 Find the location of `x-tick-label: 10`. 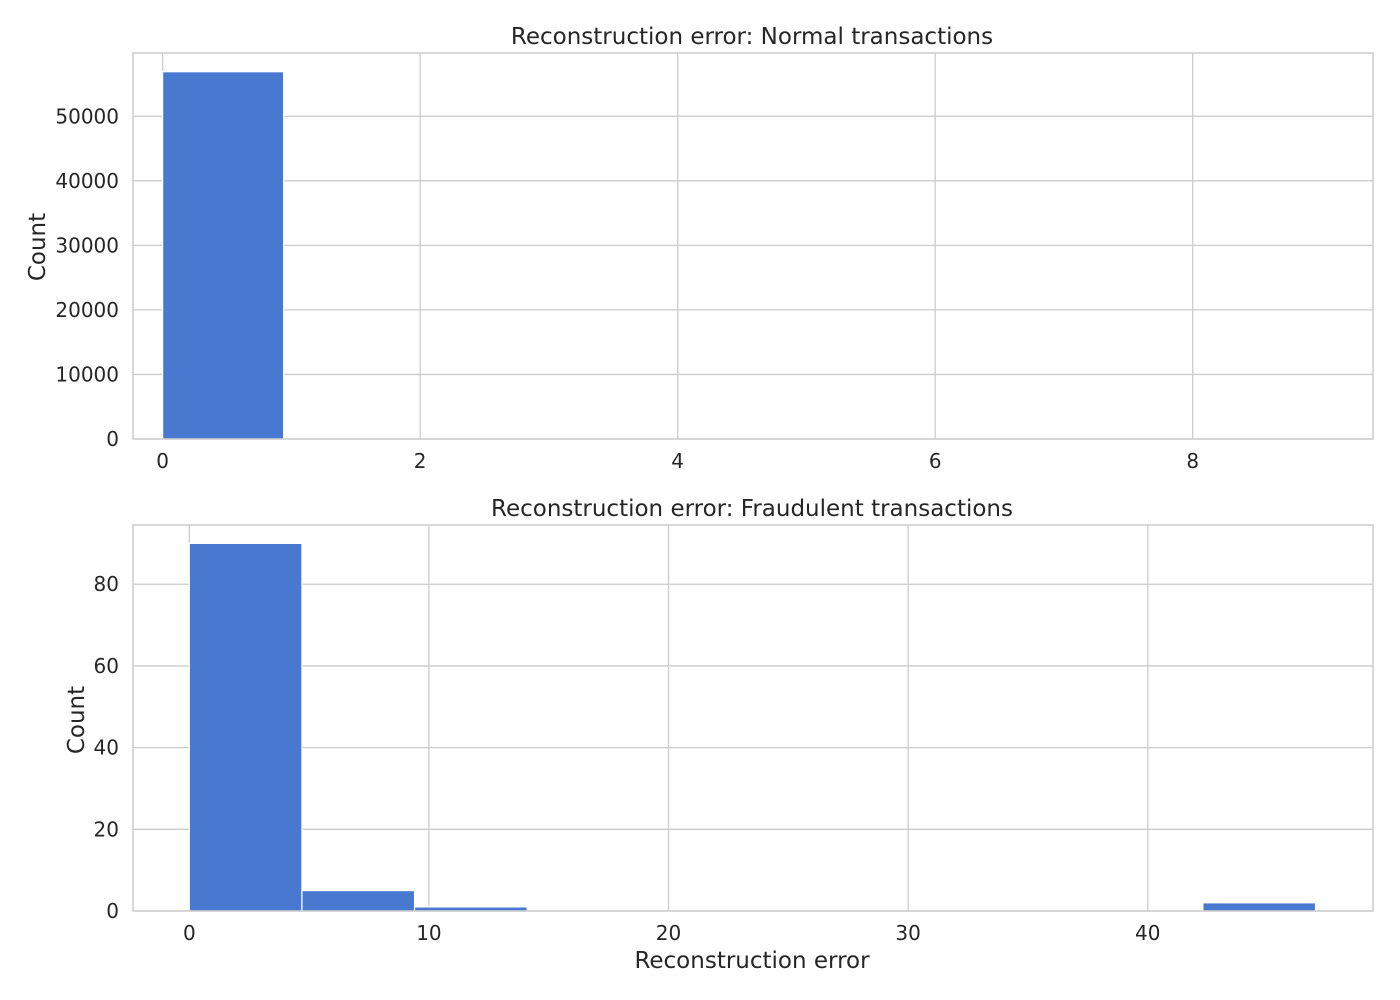

x-tick-label: 10 is located at coordinates (428, 933).